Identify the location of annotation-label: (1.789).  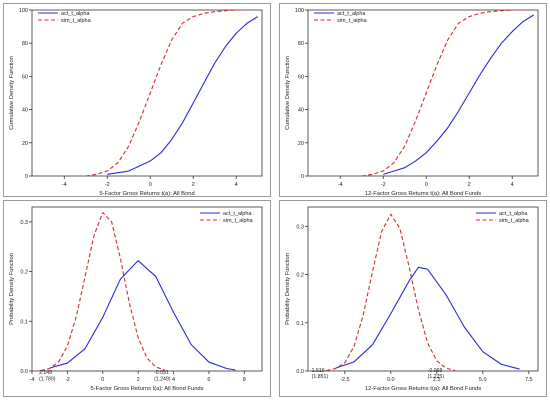
(47, 379).